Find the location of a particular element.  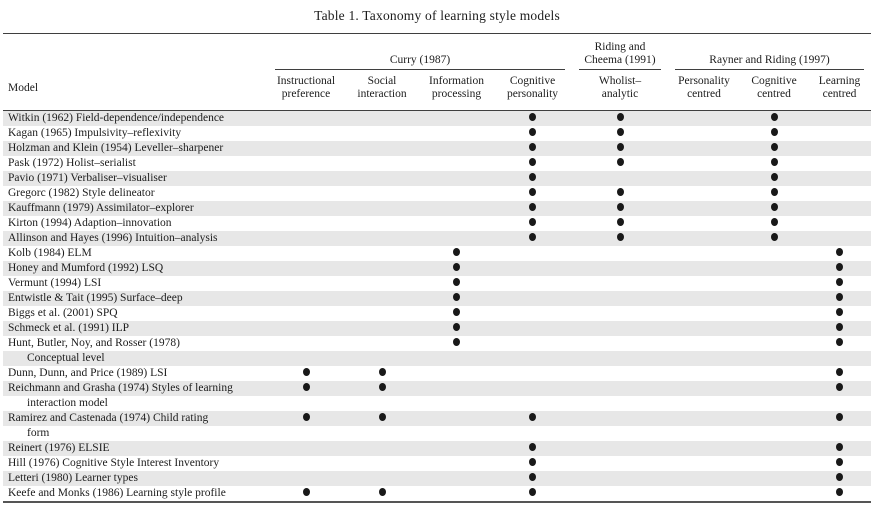

model-cell: Hunt, Butler, Noy, and Rosser (1978) is located at coordinates (94, 343).